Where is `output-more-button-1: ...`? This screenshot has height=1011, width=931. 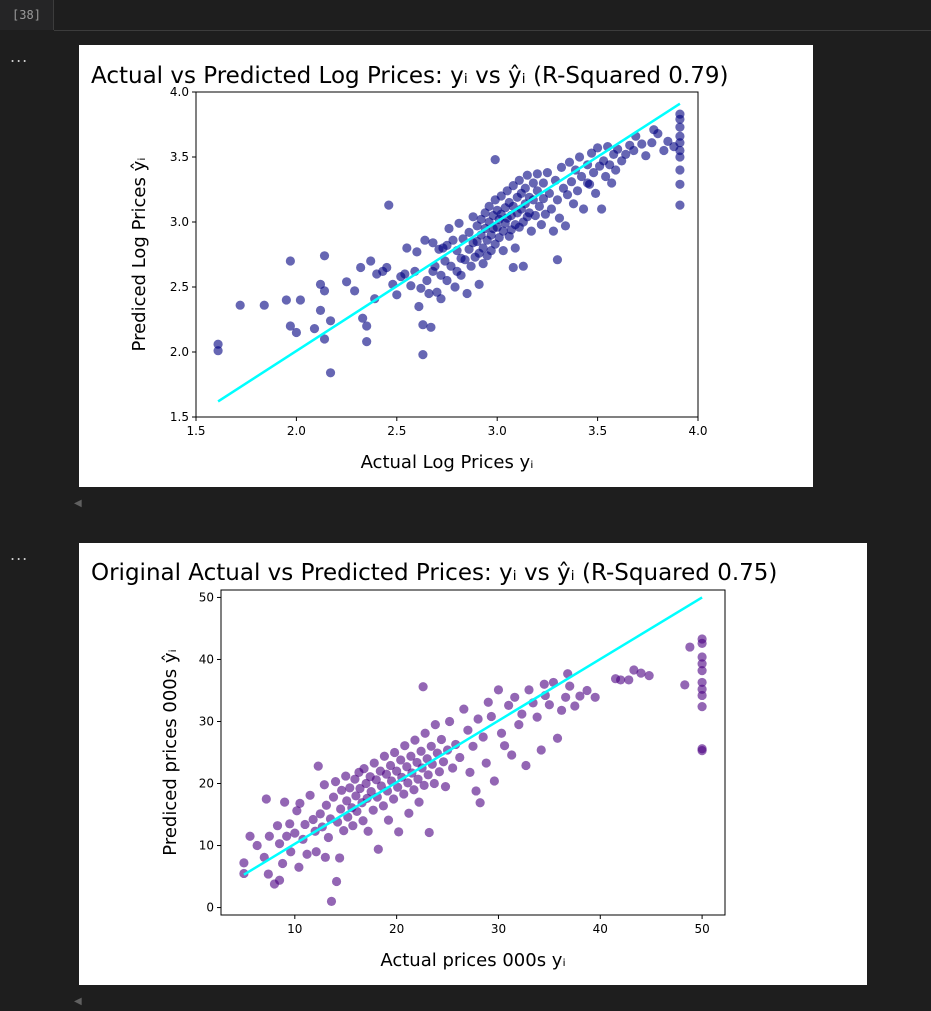
output-more-button-1: ... is located at coordinates (19, 56).